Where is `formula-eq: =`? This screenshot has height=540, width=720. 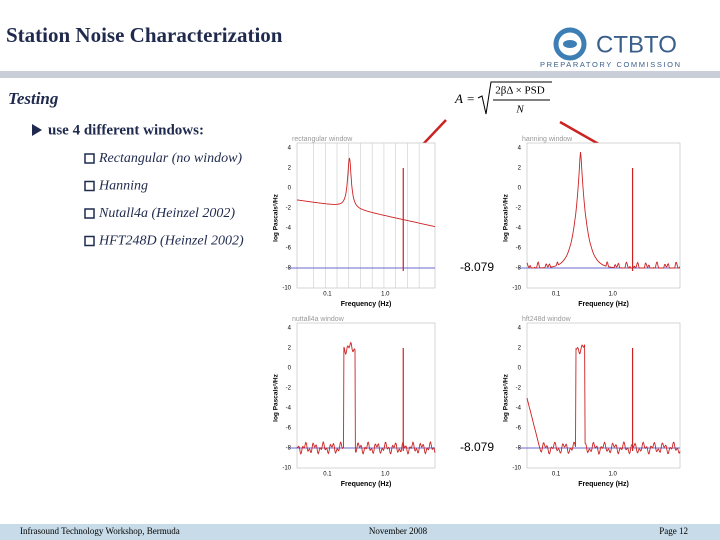 formula-eq: = is located at coordinates (470, 98).